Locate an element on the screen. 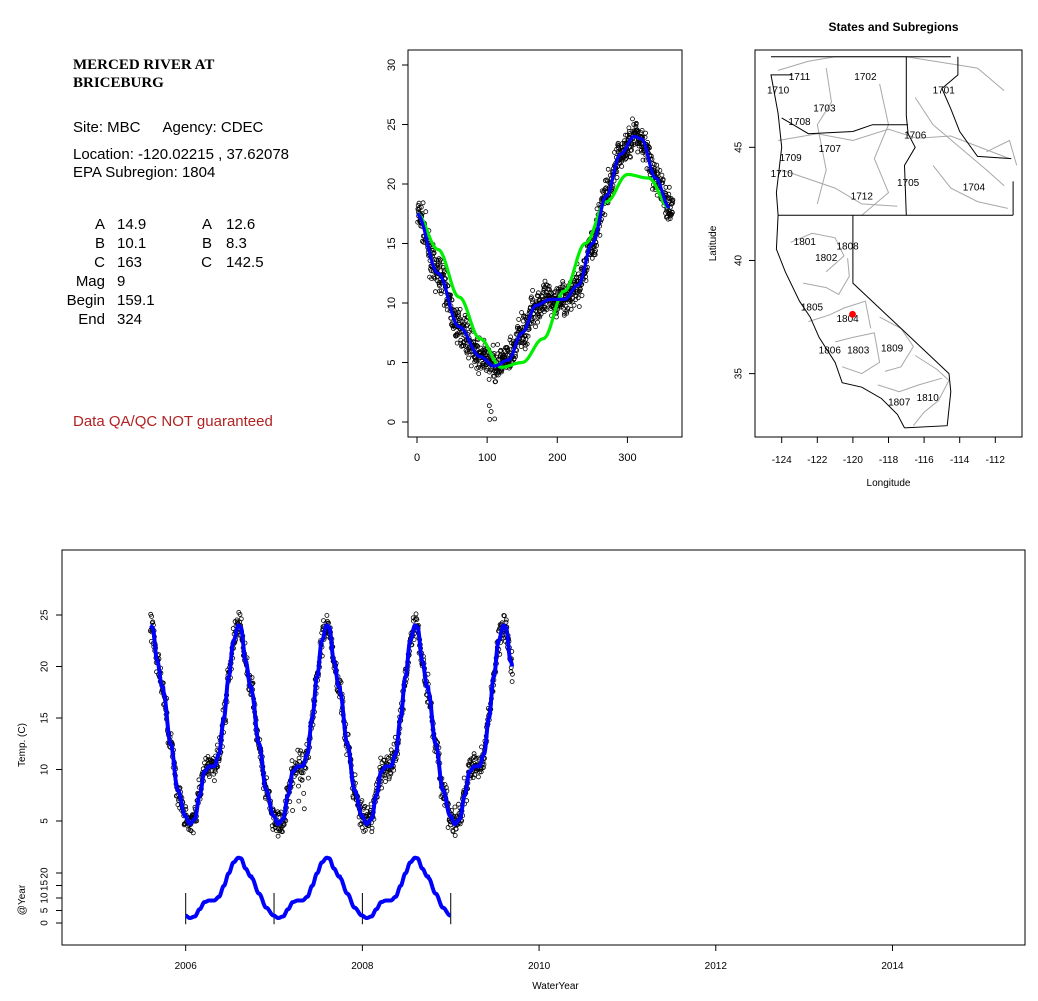 This screenshot has height=1001, width=1038. param-label: Begin is located at coordinates (85, 300).